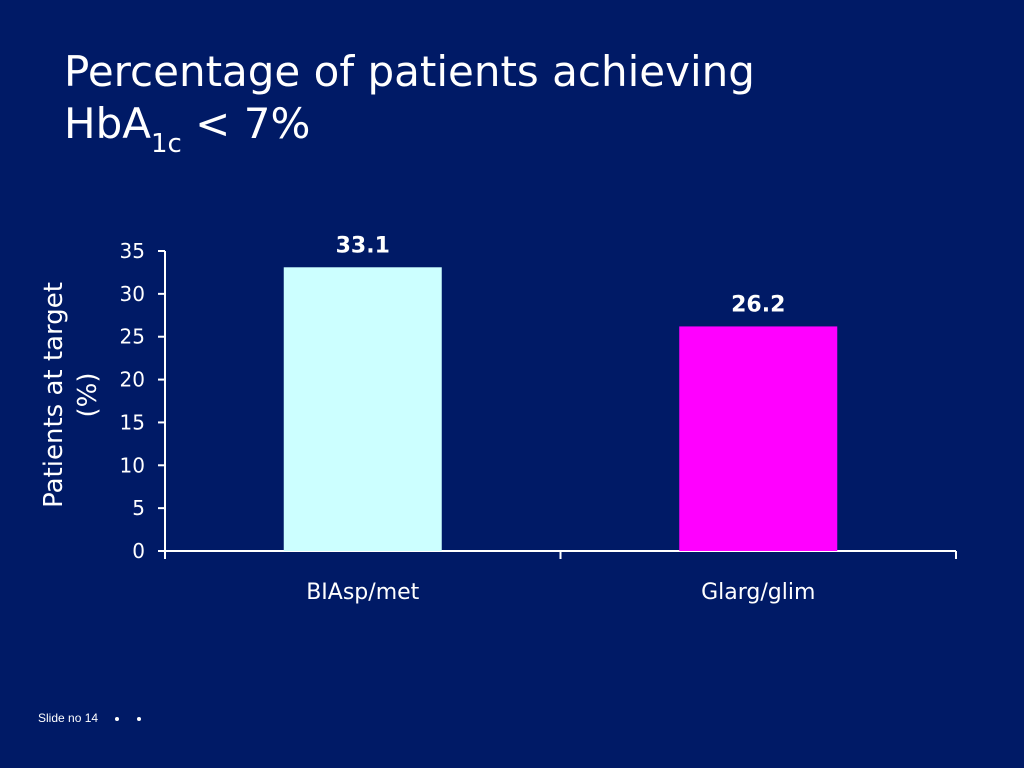 The image size is (1024, 768). What do you see at coordinates (71, 395) in the screenshot?
I see `y-axis-label: Patients at target (%)` at bounding box center [71, 395].